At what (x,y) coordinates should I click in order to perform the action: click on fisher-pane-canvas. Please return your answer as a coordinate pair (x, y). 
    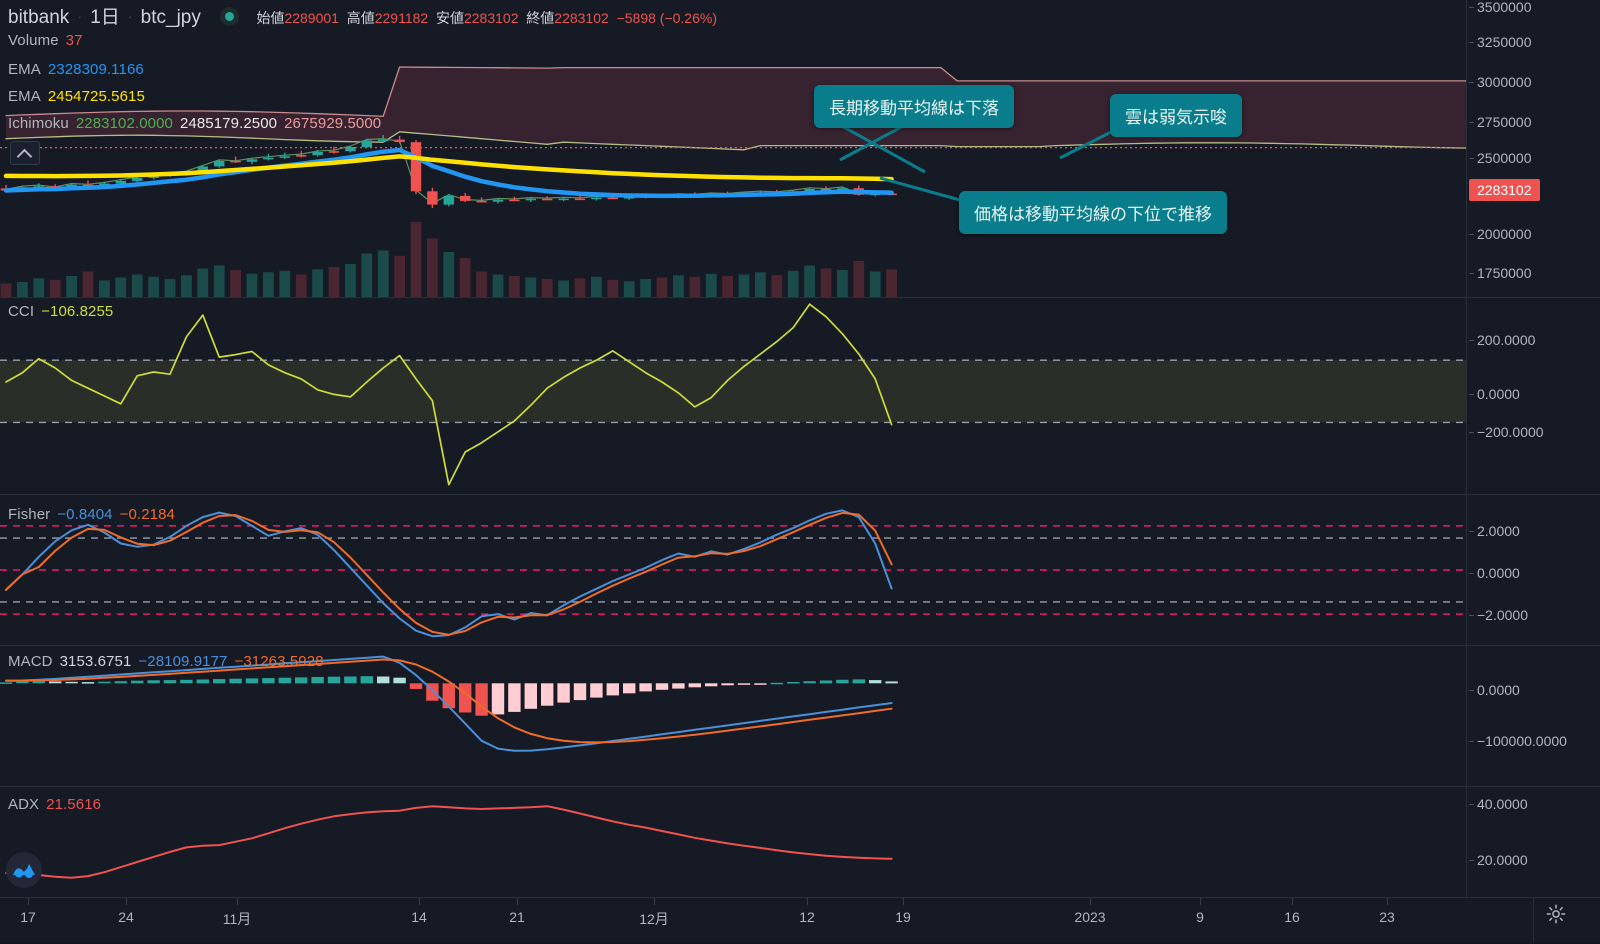
    Looking at the image, I should click on (733, 573).